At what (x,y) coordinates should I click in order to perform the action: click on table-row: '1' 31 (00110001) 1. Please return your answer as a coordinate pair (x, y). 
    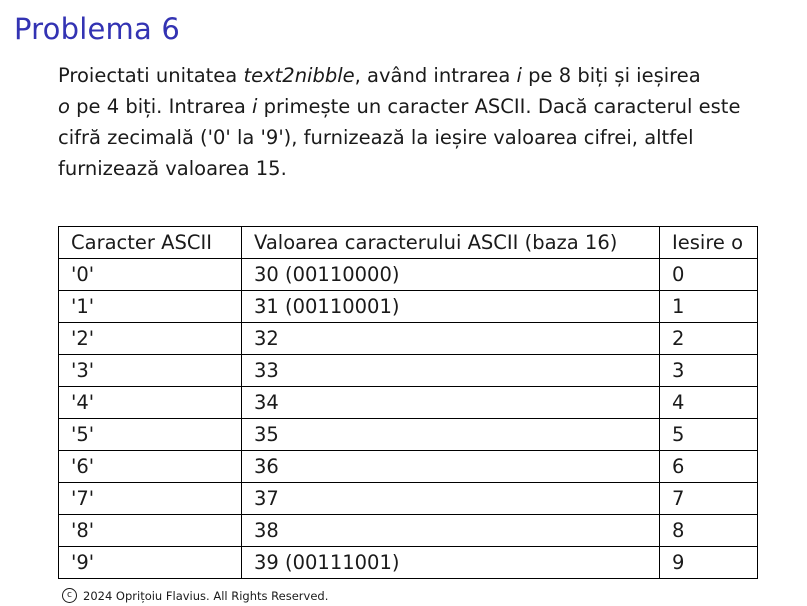
    Looking at the image, I should click on (408, 306).